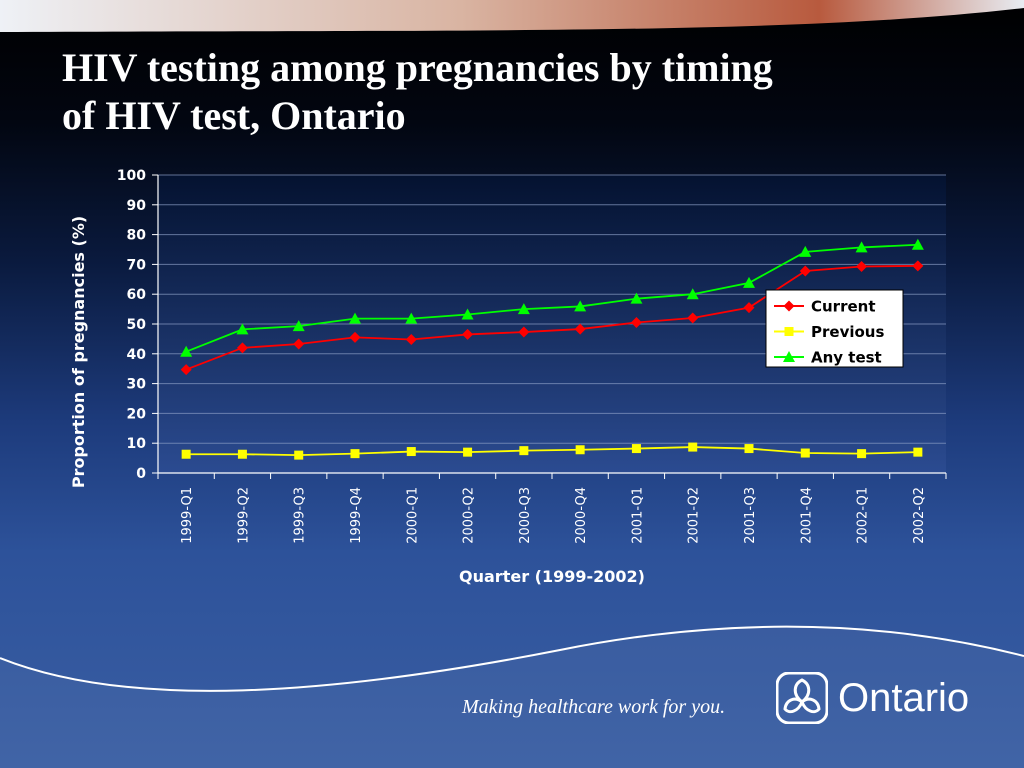  I want to click on x-tick-label: 1999-Q3, so click(300, 515).